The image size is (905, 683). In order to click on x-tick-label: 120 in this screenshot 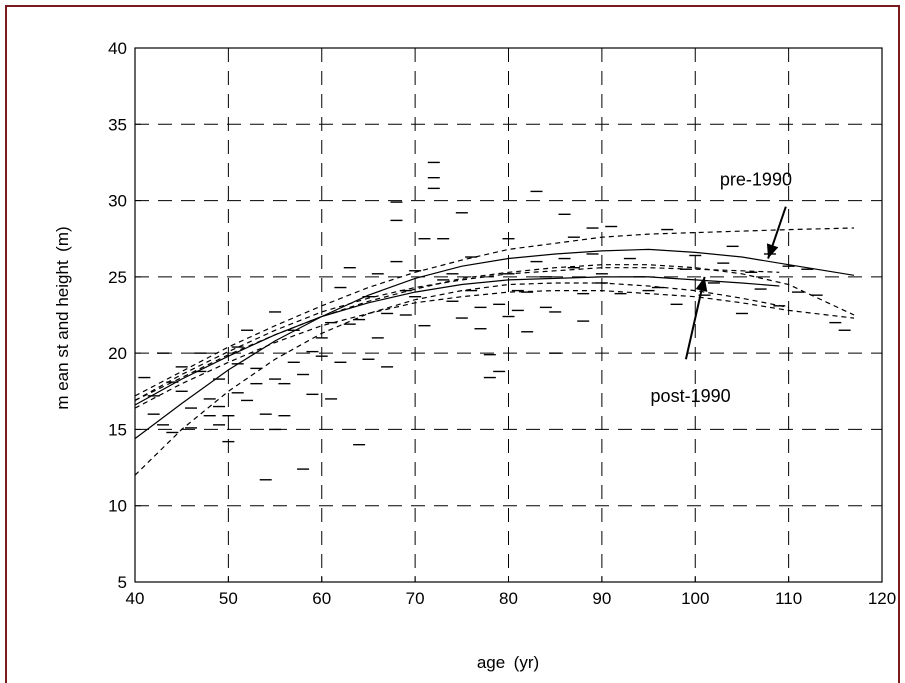, I will do `click(882, 598)`.